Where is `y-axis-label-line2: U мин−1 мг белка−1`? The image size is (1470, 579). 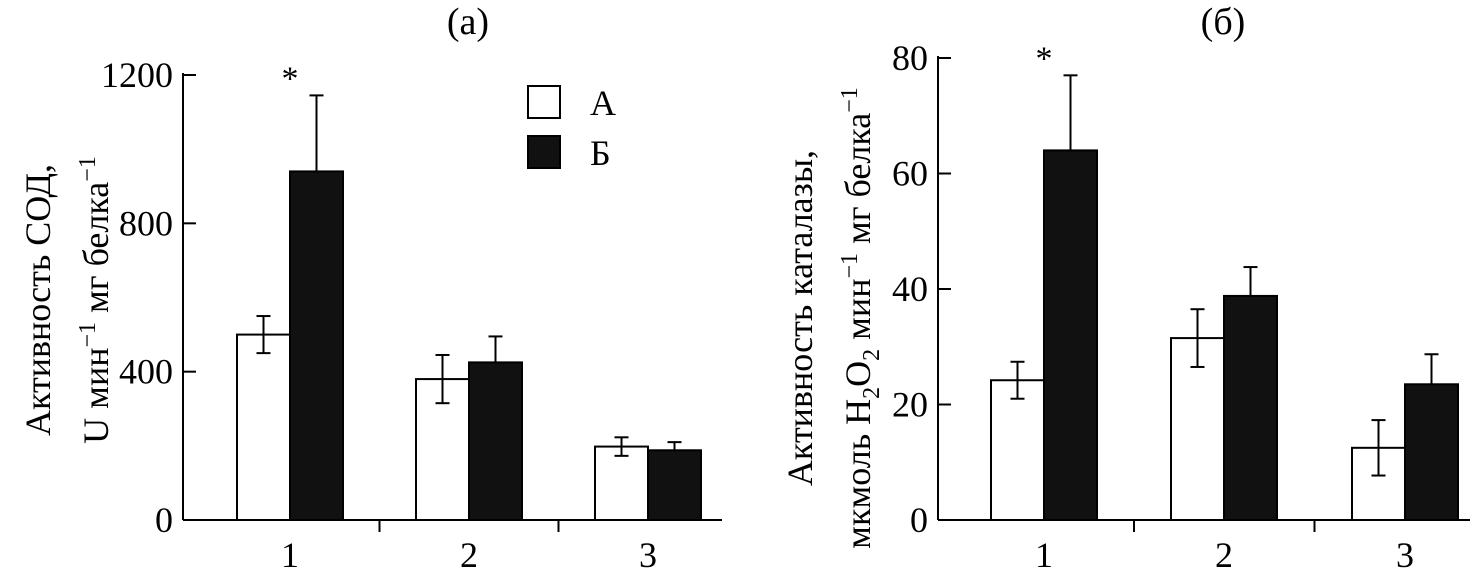 y-axis-label-line2: U мин−1 мг белка−1 is located at coordinates (95, 300).